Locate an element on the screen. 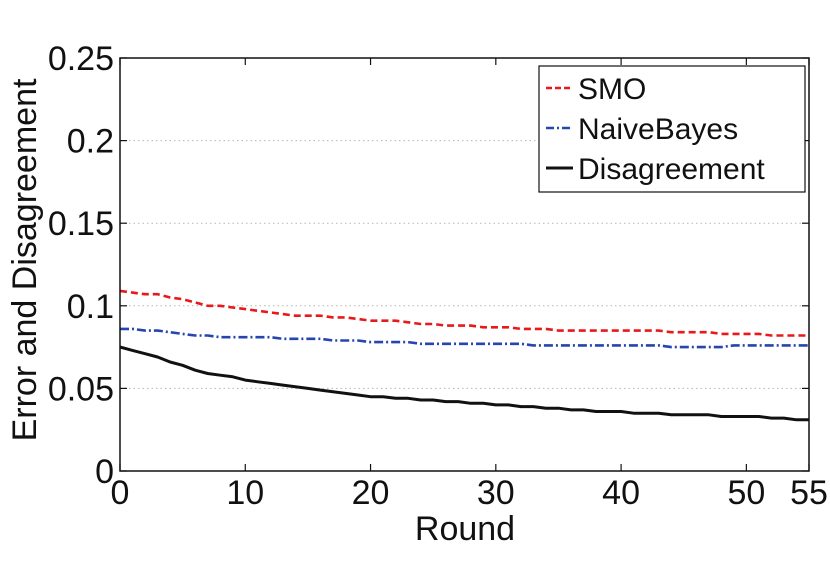 The width and height of the screenshot is (830, 587). y-tick-labels: 0 0.05 0.1 0.15 0.2 0.25 is located at coordinates (81, 265).